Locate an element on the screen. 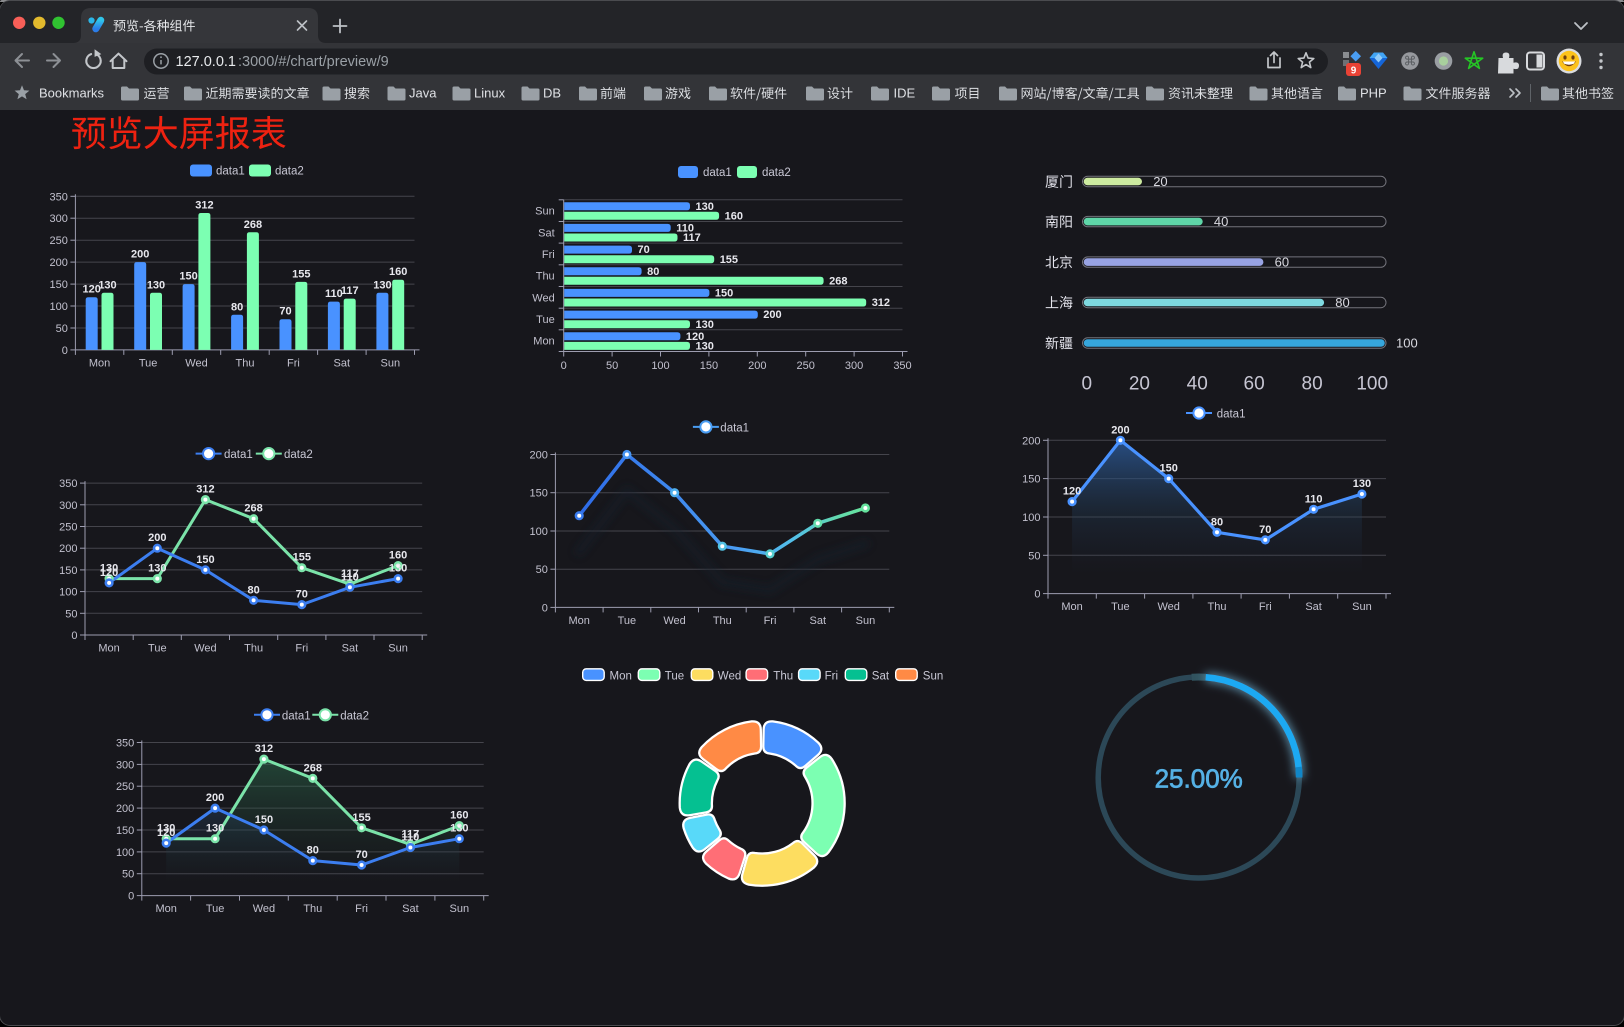  svg-text: 60 is located at coordinates (1282, 262).